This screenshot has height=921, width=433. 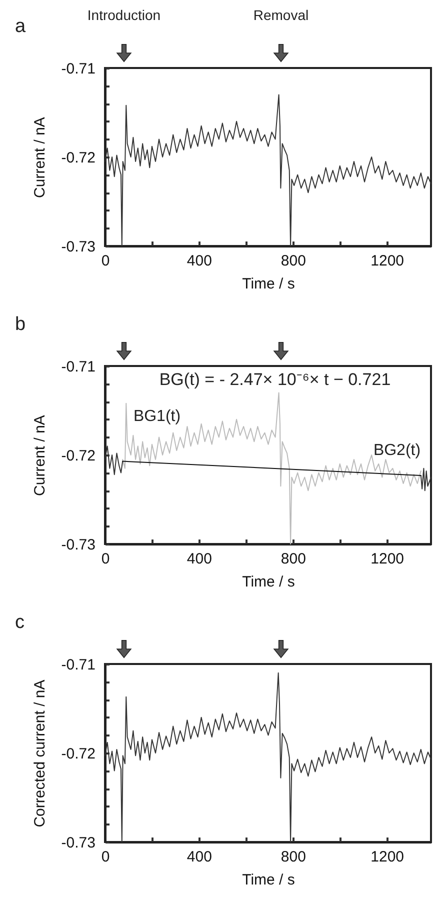 I want to click on chart-title: c, so click(x=19, y=622).